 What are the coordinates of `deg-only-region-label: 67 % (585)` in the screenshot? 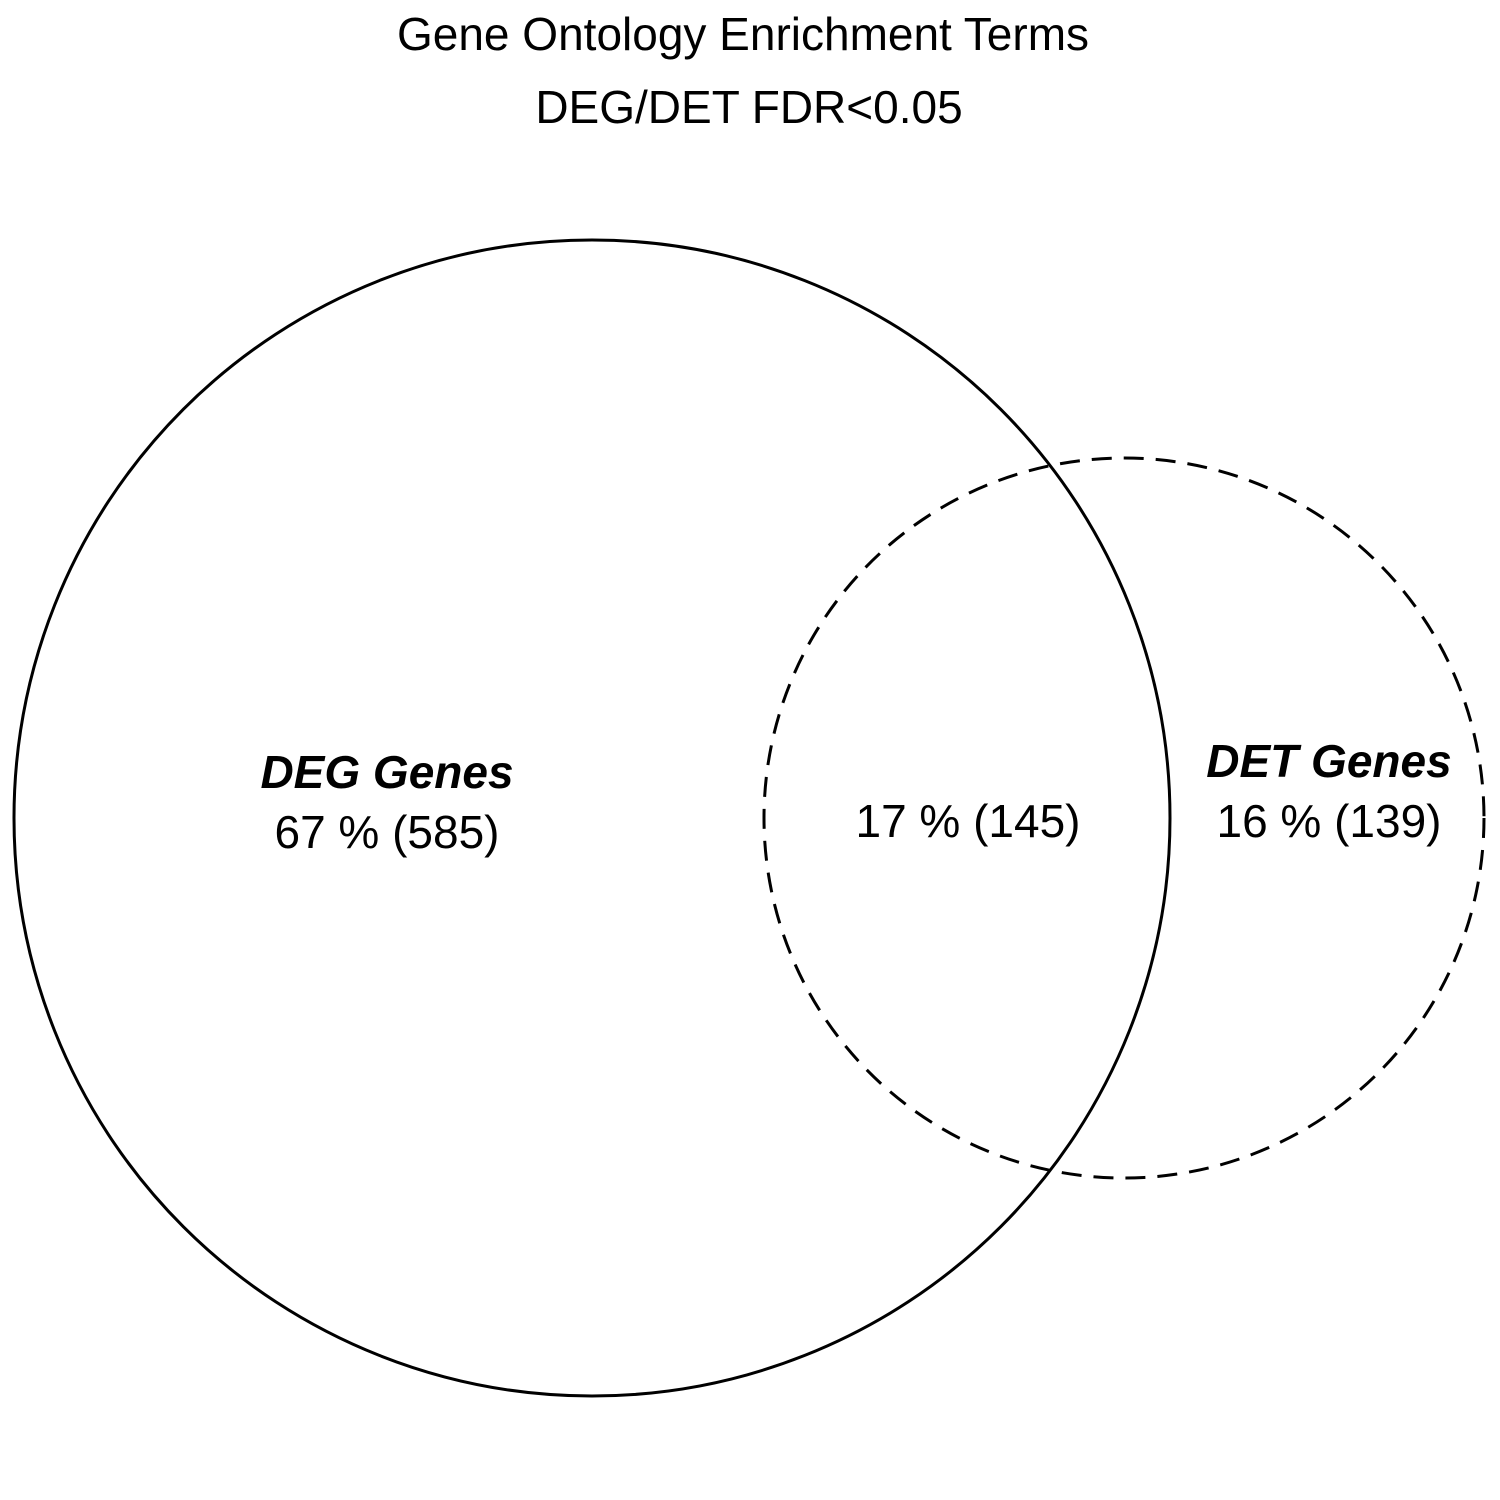 It's located at (386, 832).